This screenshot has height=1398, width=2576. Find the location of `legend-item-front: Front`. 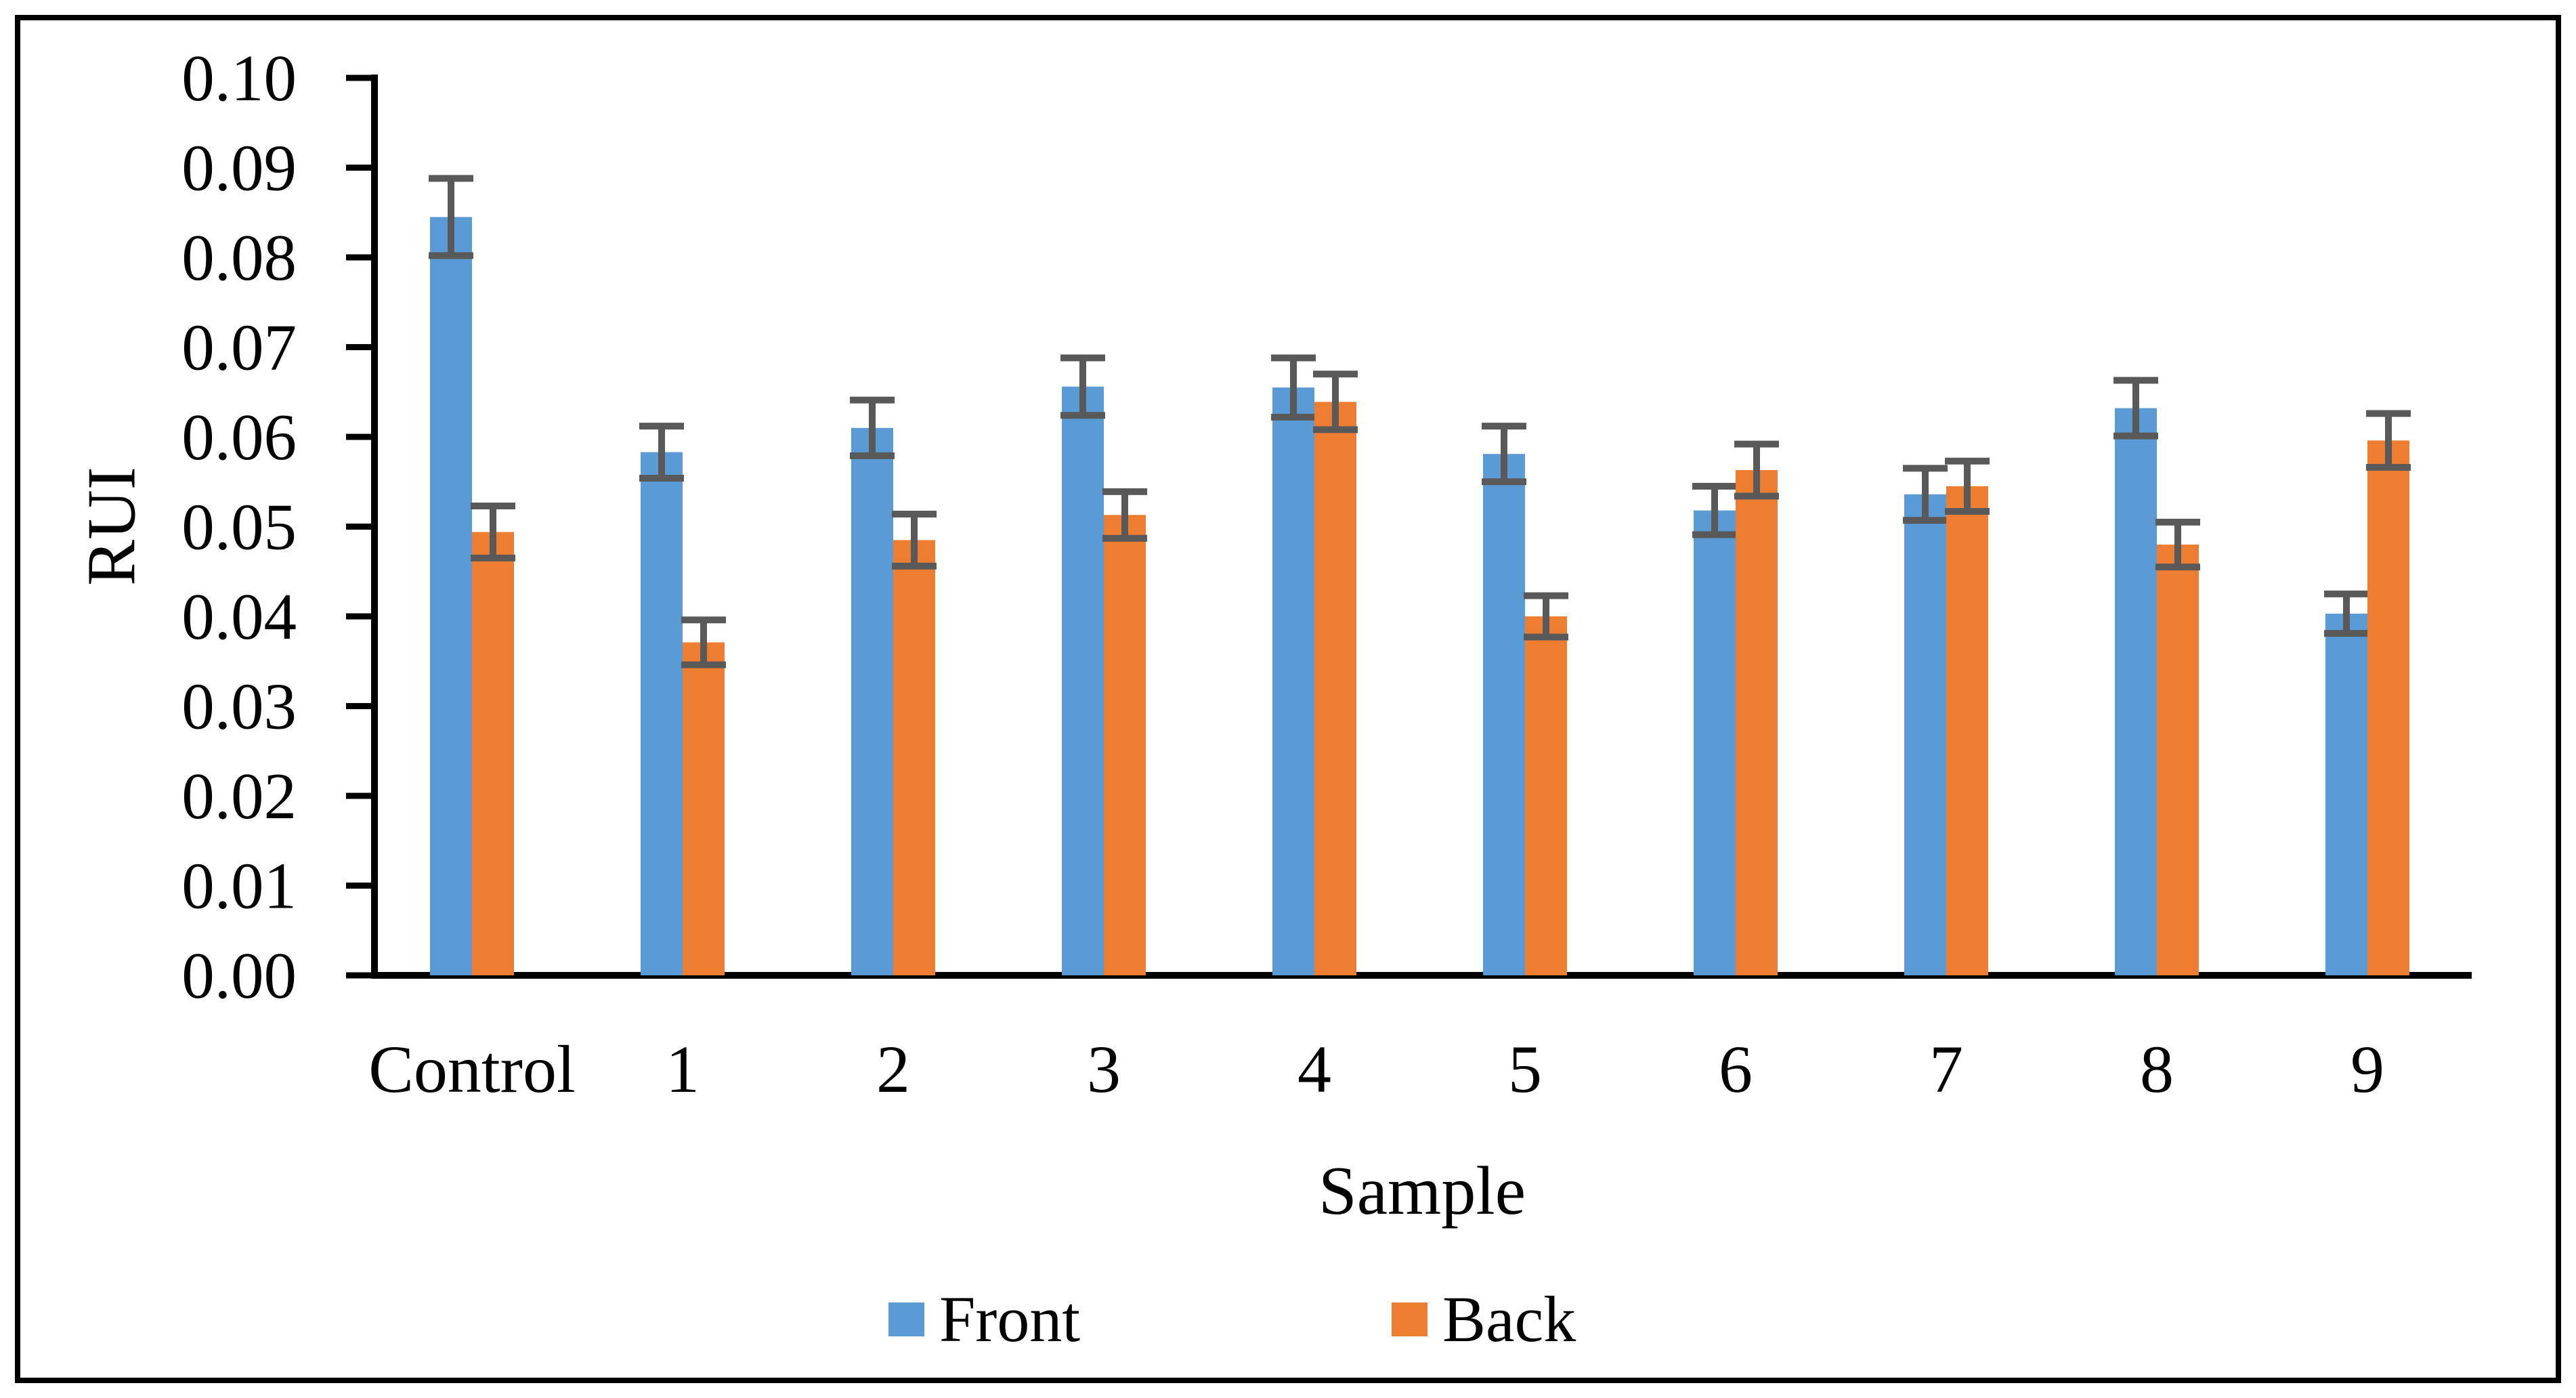

legend-item-front: Front is located at coordinates (984, 1319).